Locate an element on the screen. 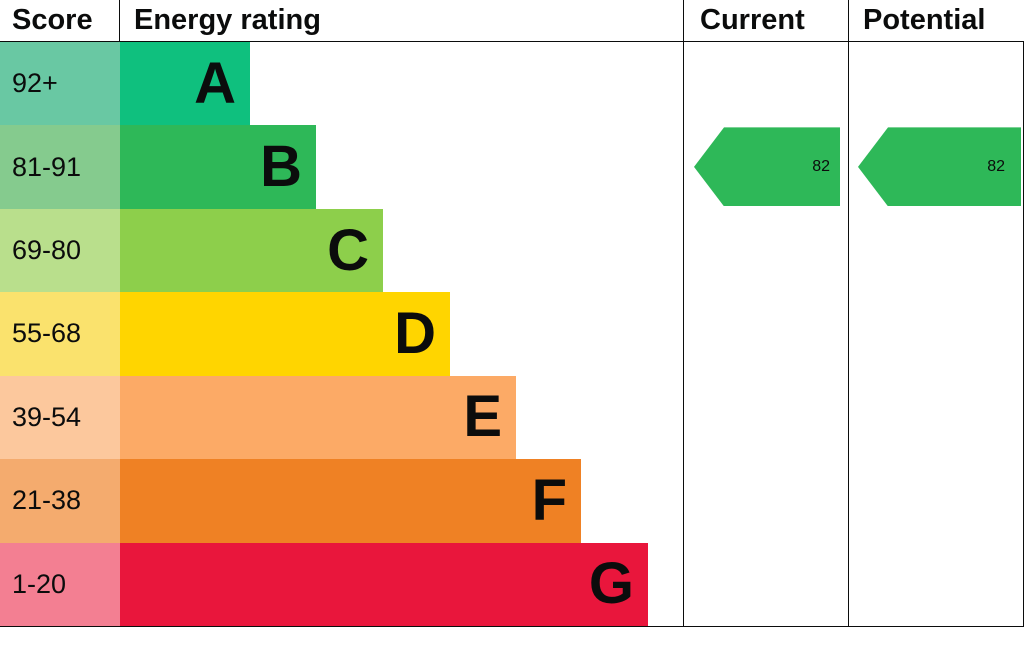 The width and height of the screenshot is (1024, 666). band-bar: A is located at coordinates (185, 84).